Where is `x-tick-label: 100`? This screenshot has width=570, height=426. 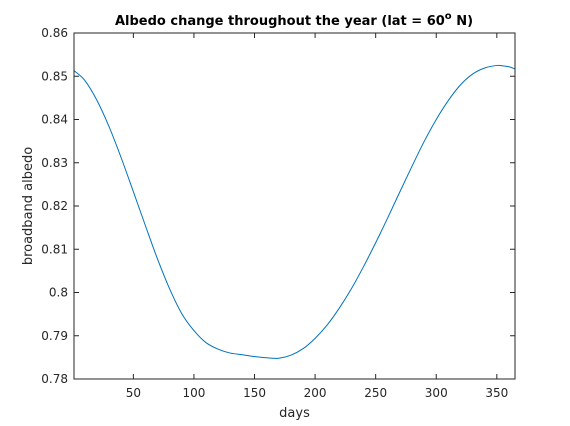 x-tick-label: 100 is located at coordinates (193, 393).